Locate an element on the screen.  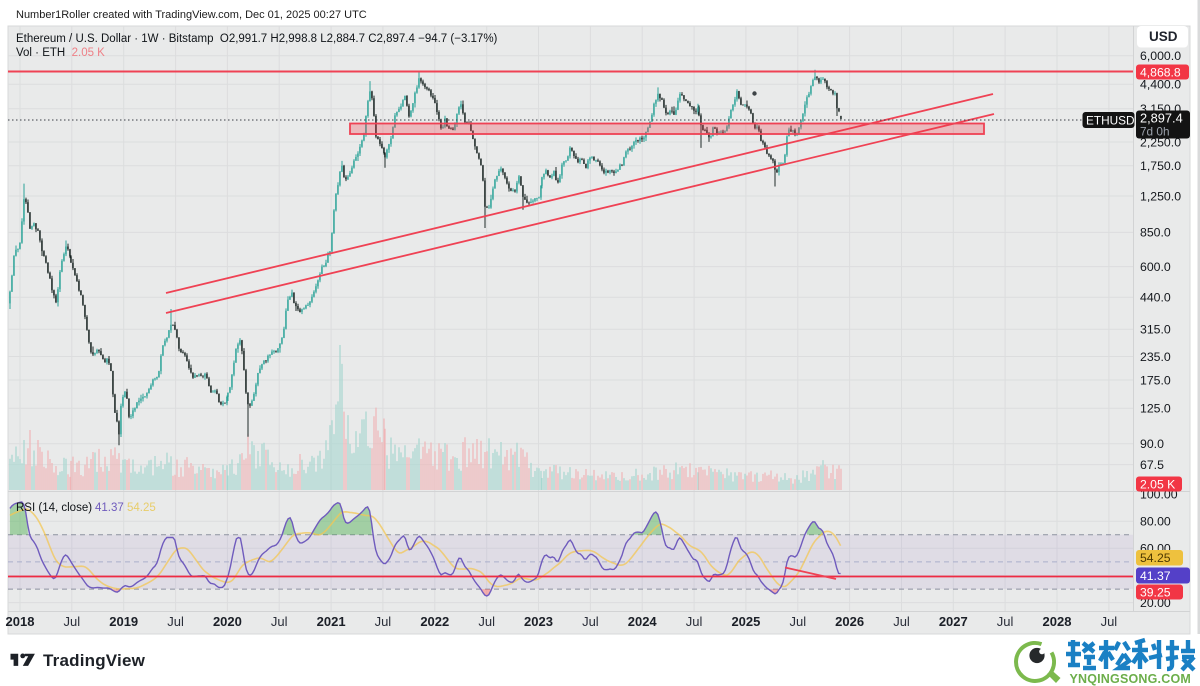
svg-text: USD is located at coordinates (1163, 36).